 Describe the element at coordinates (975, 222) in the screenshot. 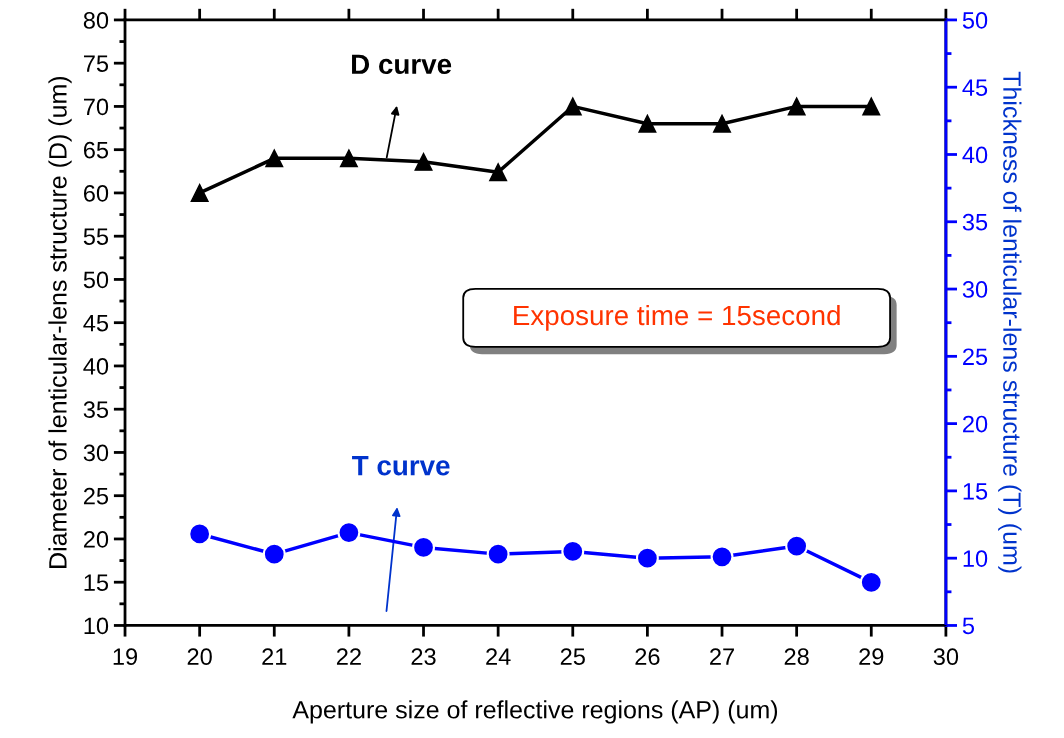

I see `y2-tick-label: 35` at that location.